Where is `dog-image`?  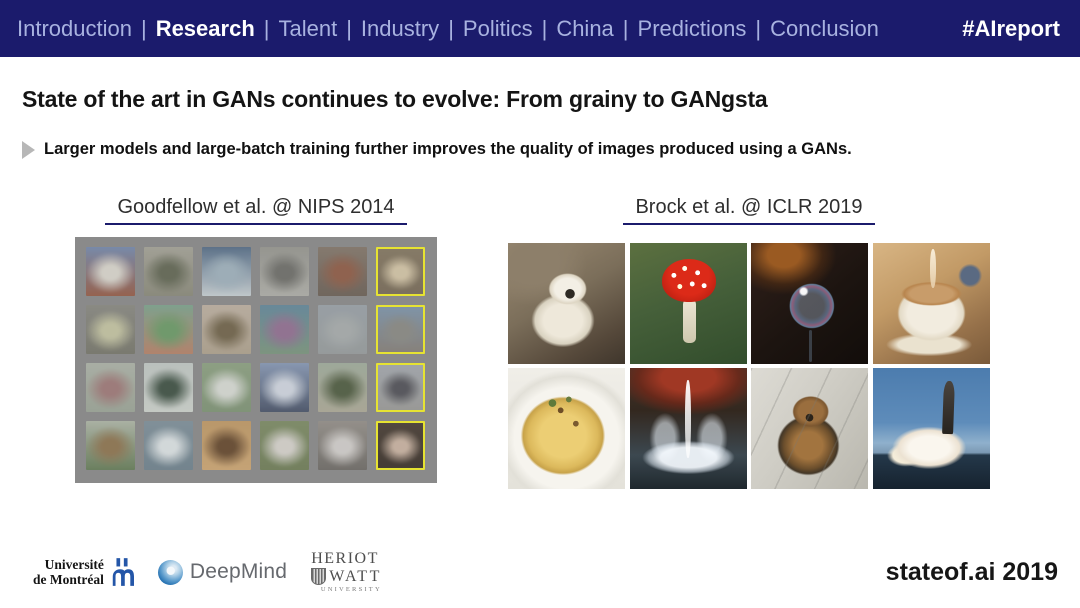
dog-image is located at coordinates (810, 428).